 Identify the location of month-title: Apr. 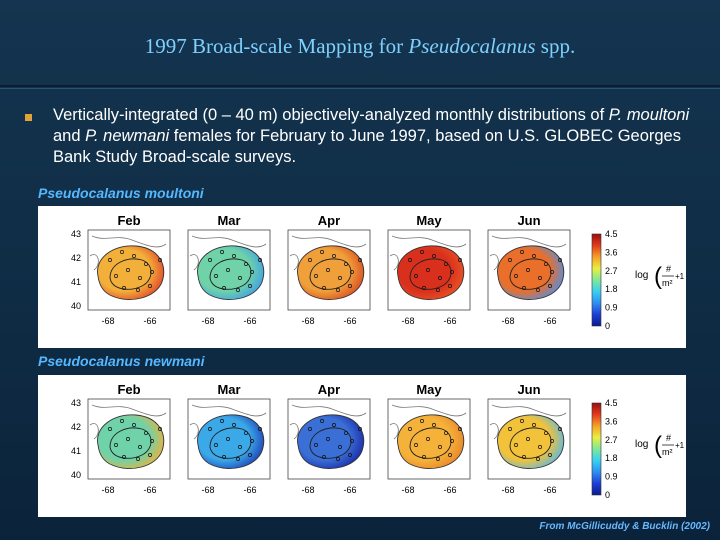
(329, 389).